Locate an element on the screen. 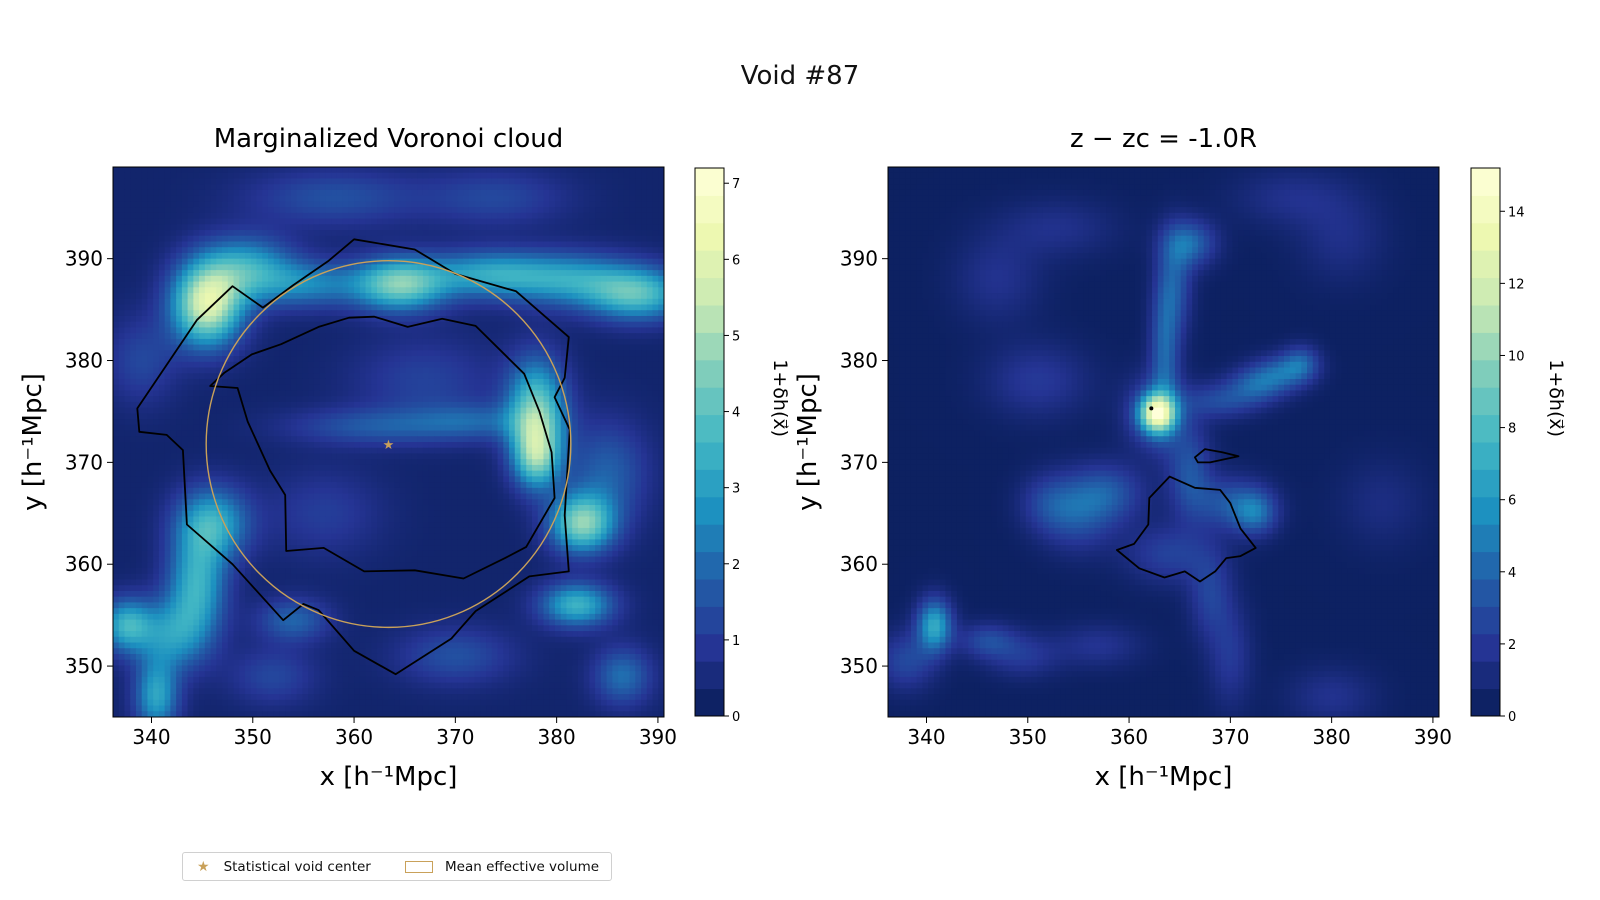 The width and height of the screenshot is (1600, 900). x-tick-label: 340 is located at coordinates (151, 737).